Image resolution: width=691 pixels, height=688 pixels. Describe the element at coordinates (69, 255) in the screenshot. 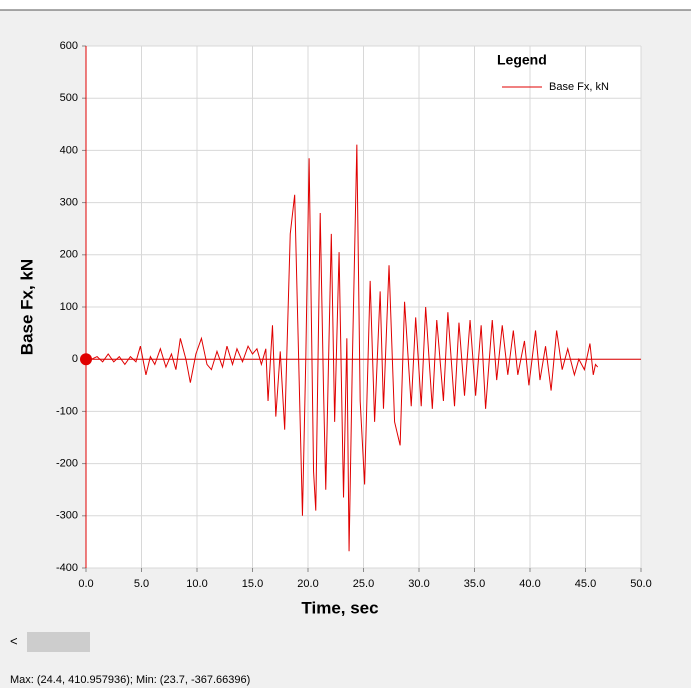

I see `y-tick-label: 200` at that location.